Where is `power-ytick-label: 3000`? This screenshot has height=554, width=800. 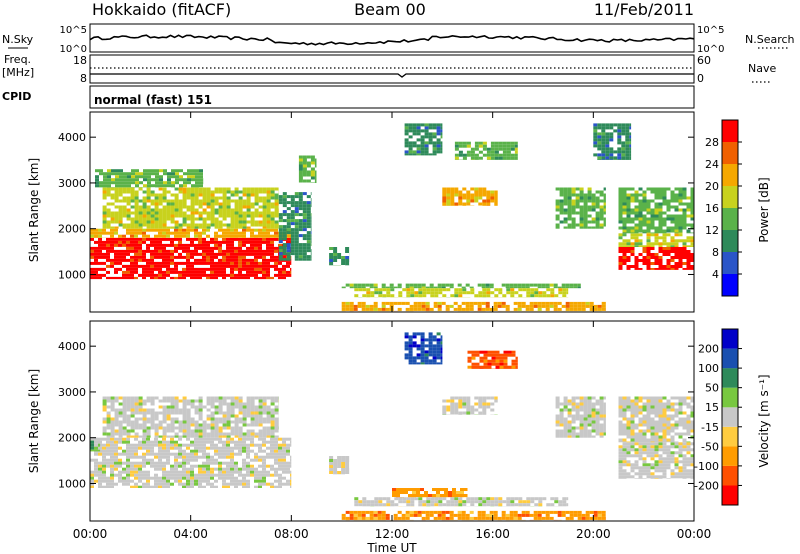 power-ytick-label: 3000 is located at coordinates (72, 183).